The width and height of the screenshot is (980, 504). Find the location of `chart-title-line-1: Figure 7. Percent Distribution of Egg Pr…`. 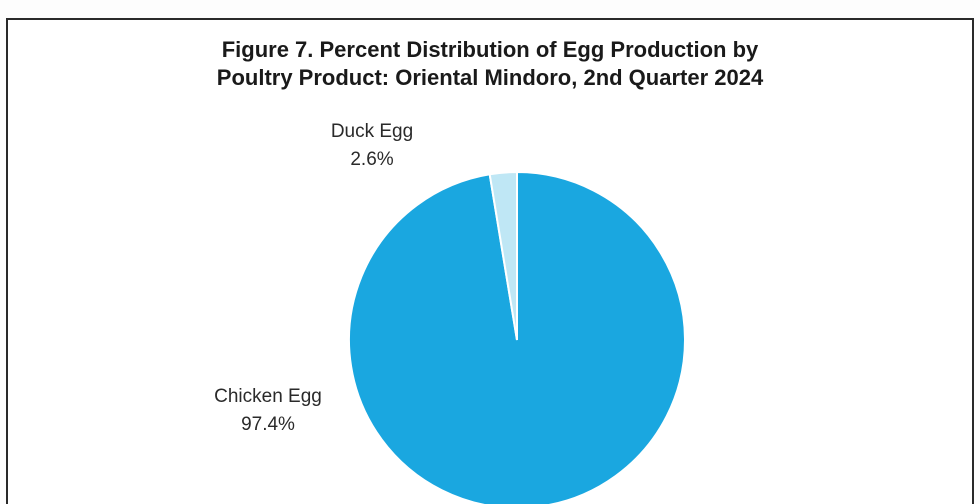

chart-title-line-1: Figure 7. Percent Distribution of Egg Pr… is located at coordinates (490, 49).